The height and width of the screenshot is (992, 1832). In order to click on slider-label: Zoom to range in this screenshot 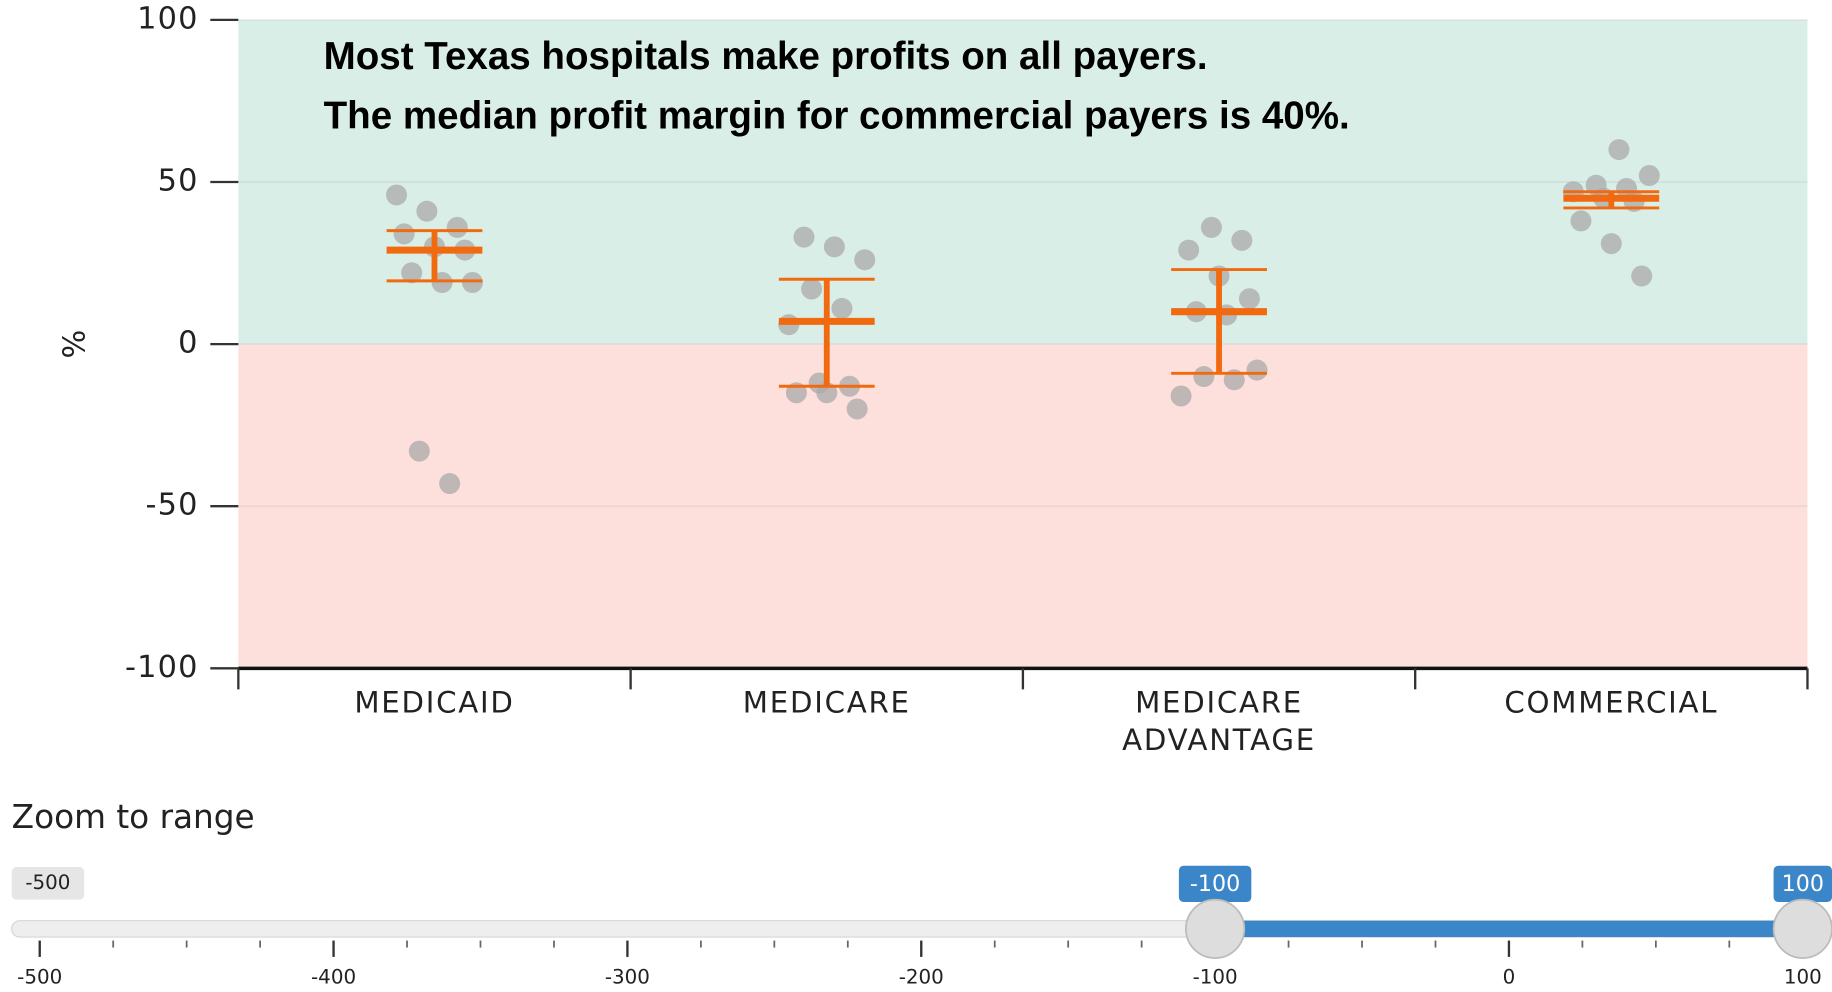, I will do `click(133, 817)`.